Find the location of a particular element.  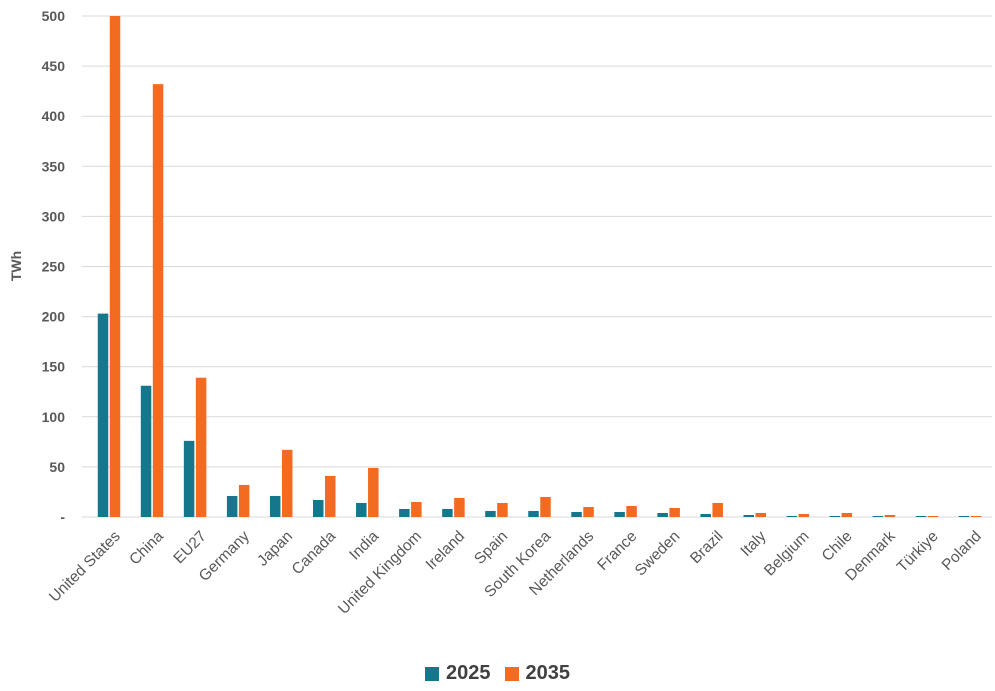

x-tick-label: India is located at coordinates (364, 546).